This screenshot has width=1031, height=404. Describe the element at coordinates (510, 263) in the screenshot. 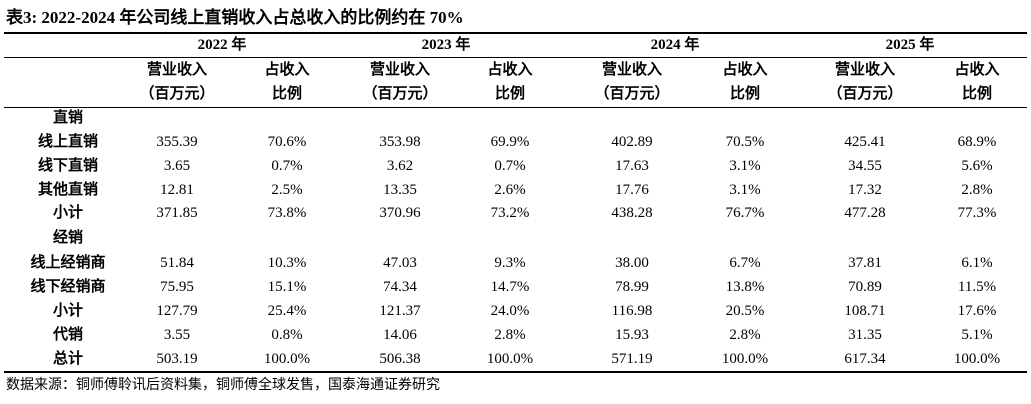

I see `cell: 9.3%` at that location.